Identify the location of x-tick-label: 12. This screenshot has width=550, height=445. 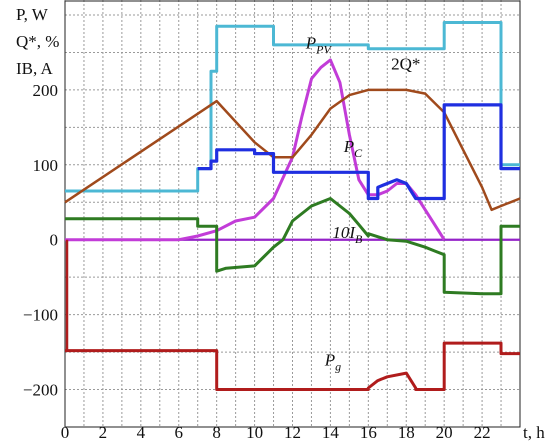
(292, 432).